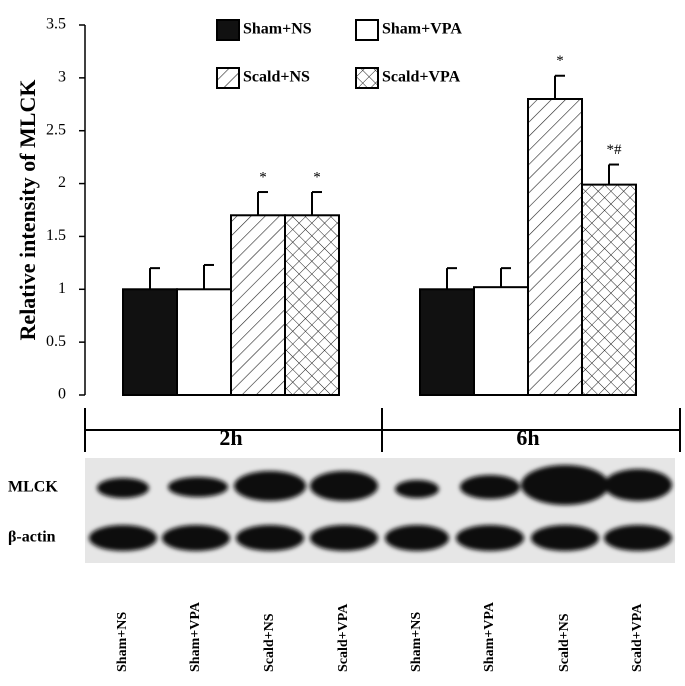 The width and height of the screenshot is (685, 686). I want to click on blot-bands, so click(380, 508).